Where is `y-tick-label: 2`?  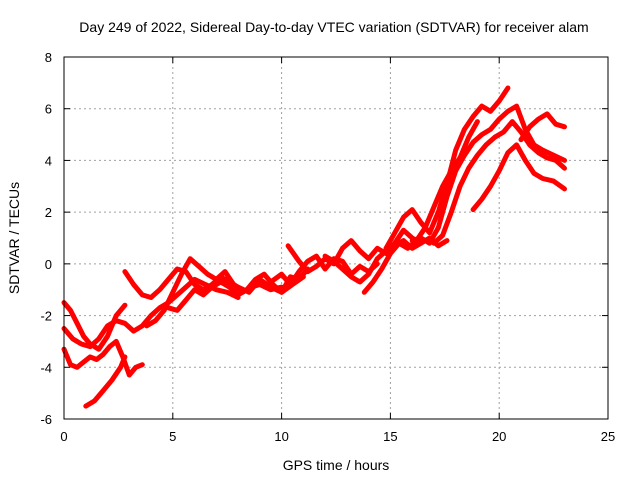 y-tick-label: 2 is located at coordinates (48, 212).